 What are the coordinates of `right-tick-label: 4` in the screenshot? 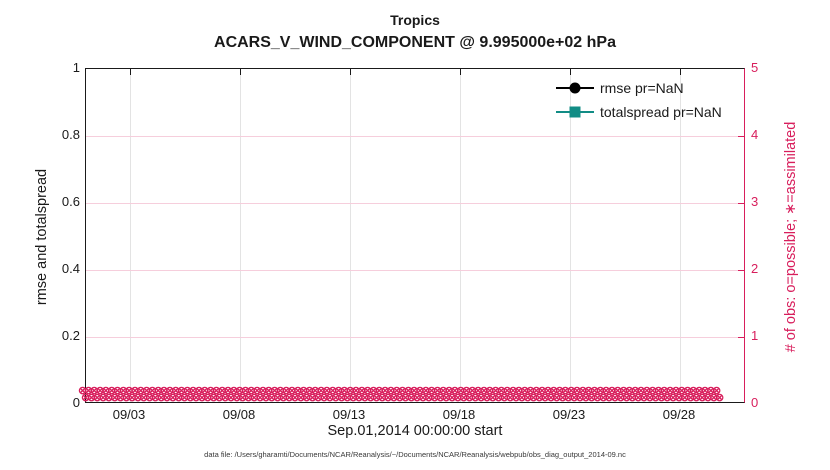 It's located at (755, 134).